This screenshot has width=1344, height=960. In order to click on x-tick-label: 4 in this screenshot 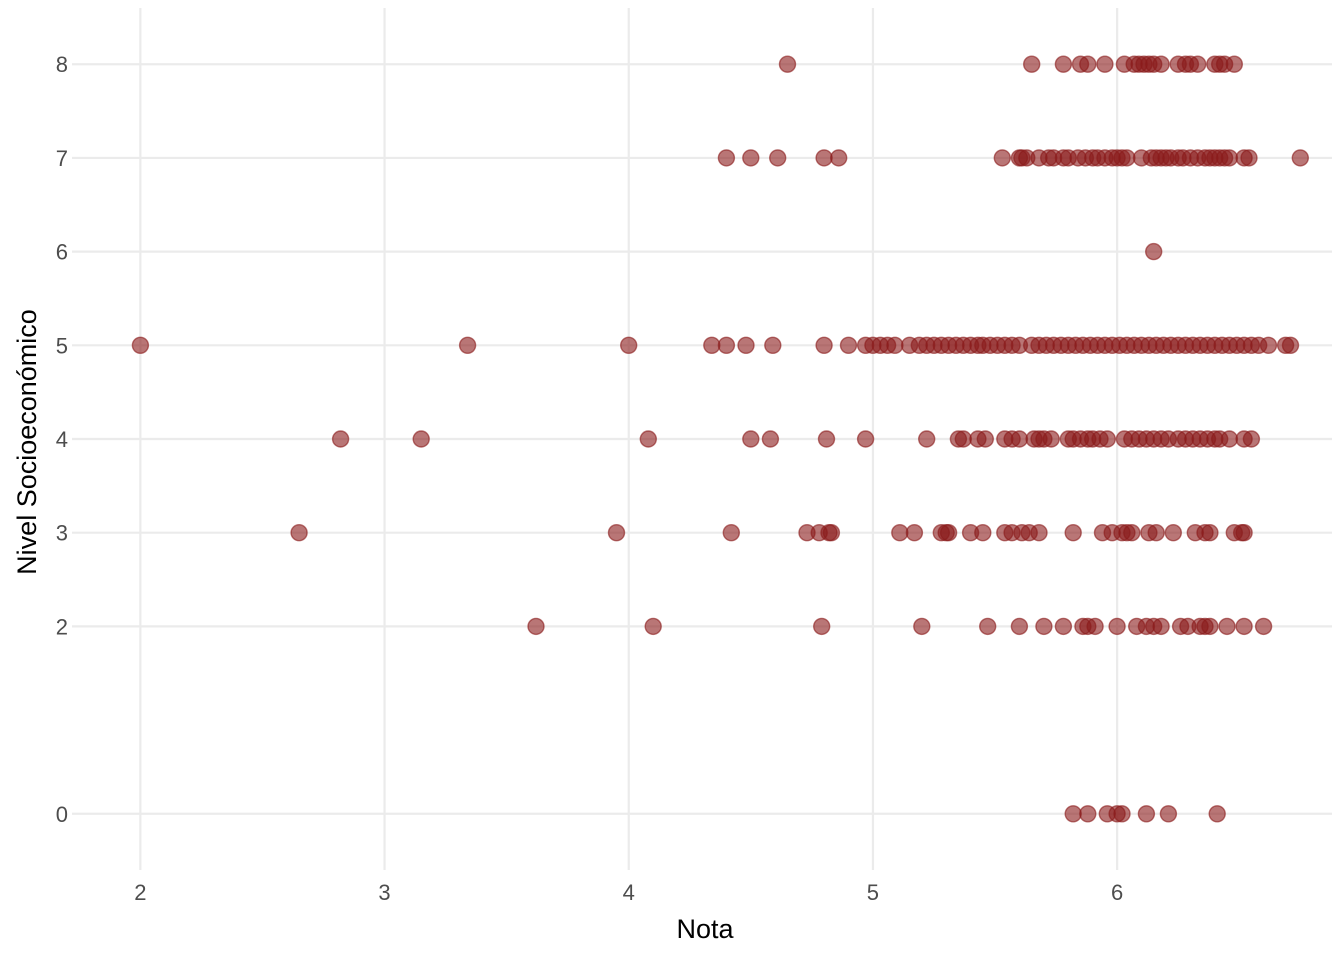, I will do `click(629, 892)`.